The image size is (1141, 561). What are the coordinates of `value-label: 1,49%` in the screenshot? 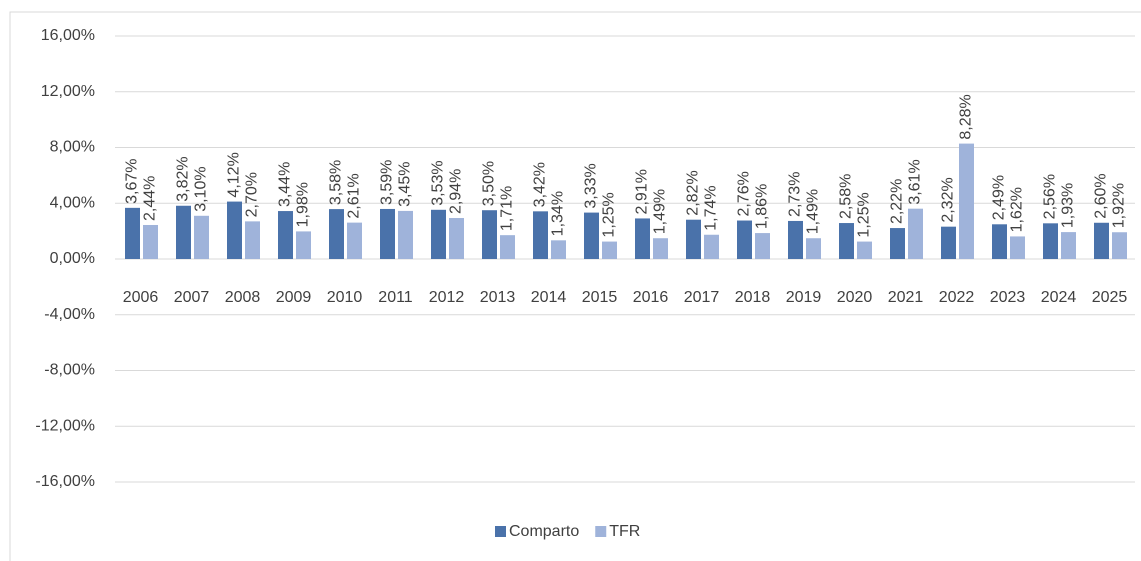 It's located at (813, 211).